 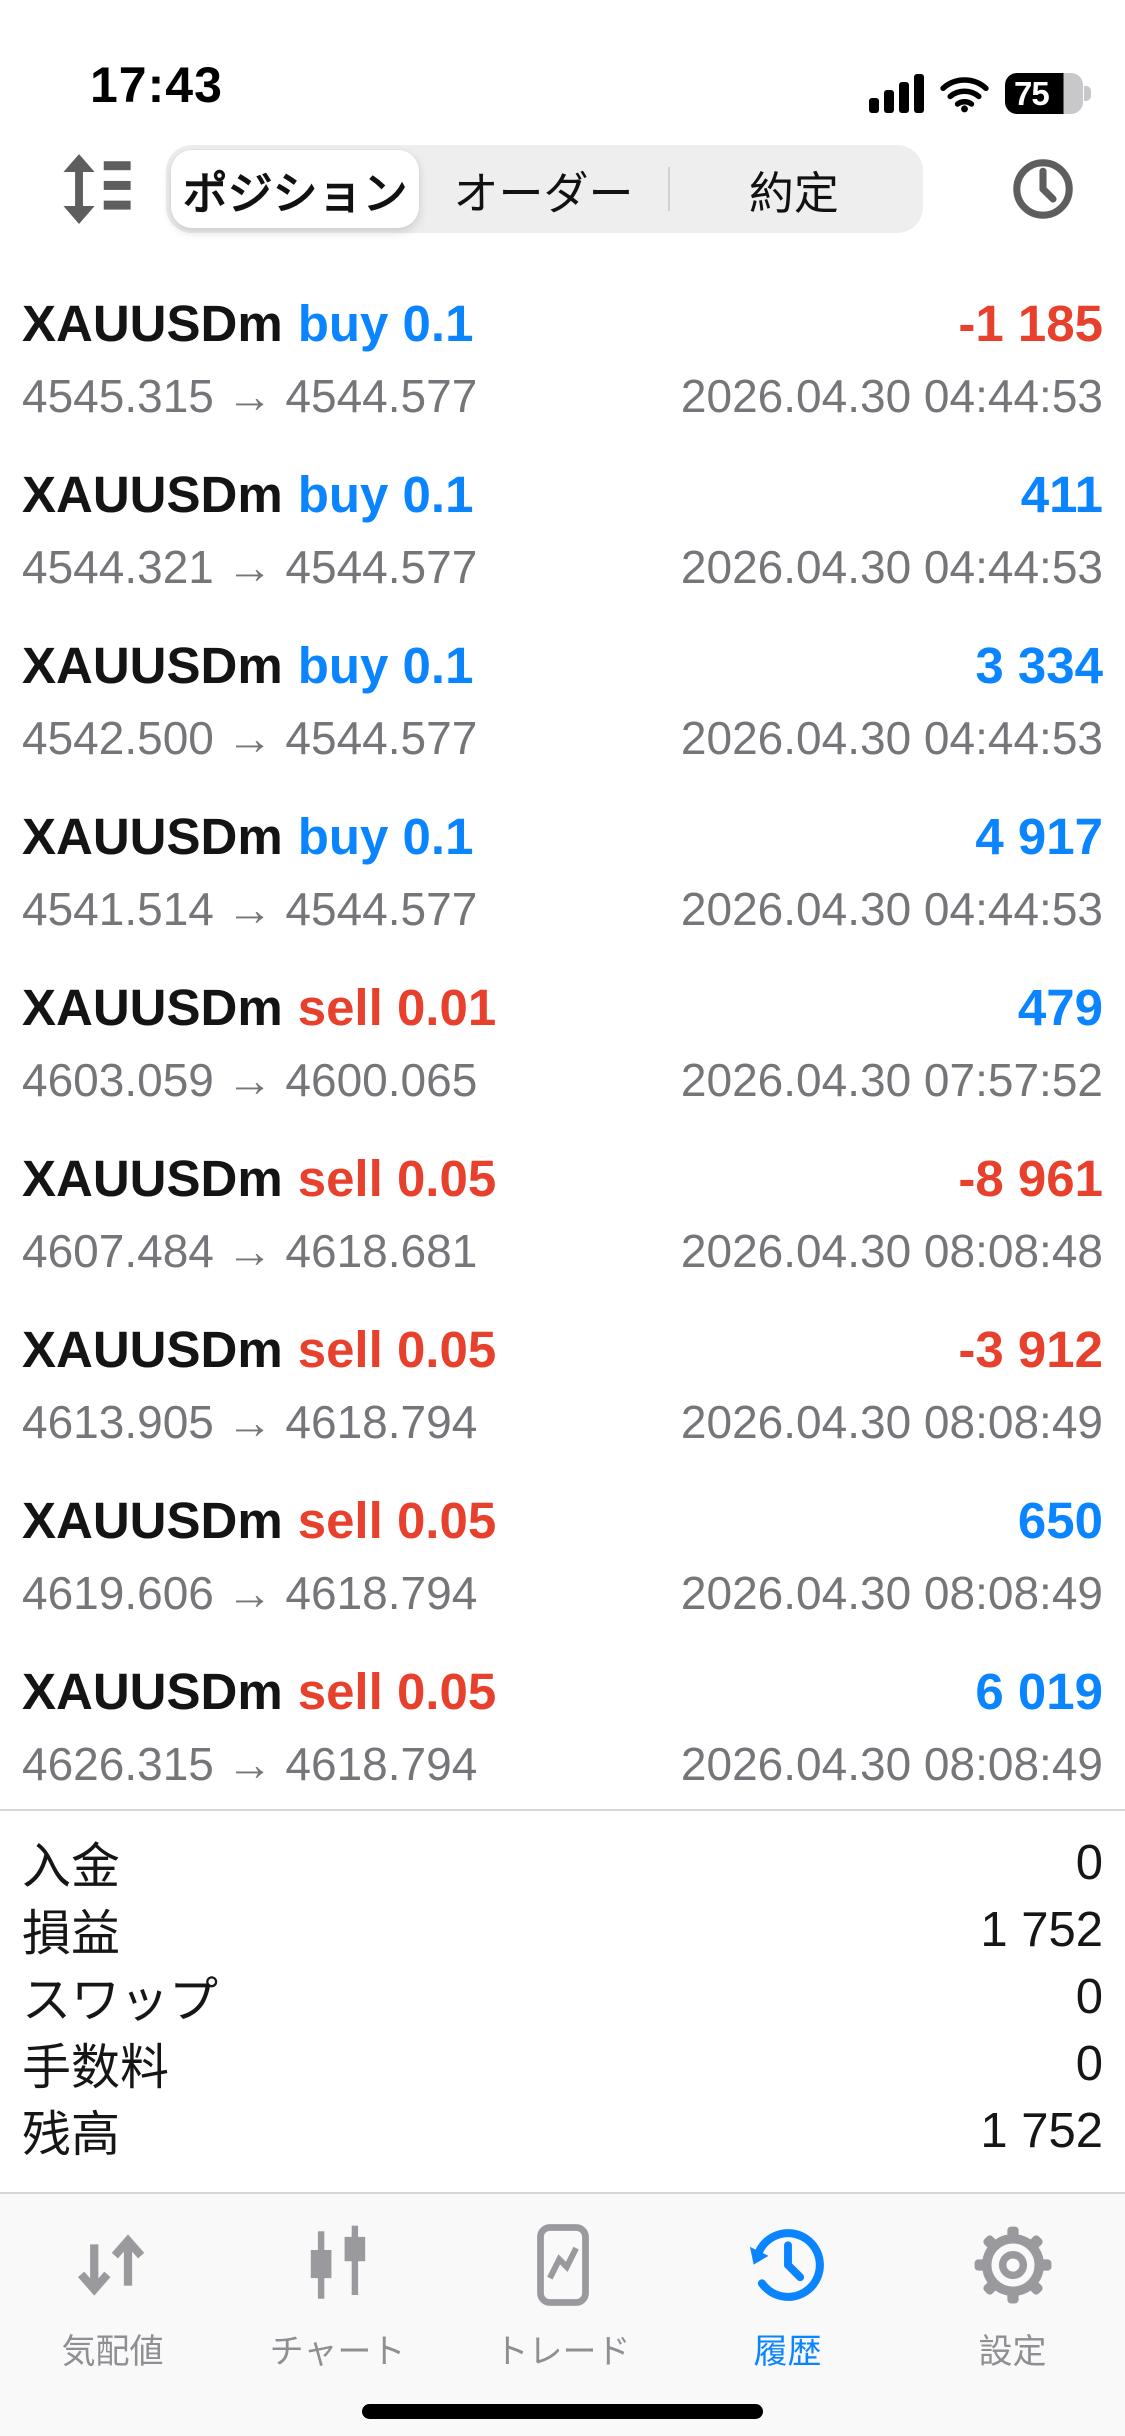 What do you see at coordinates (337, 2352) in the screenshot?
I see `tab-label: チャート` at bounding box center [337, 2352].